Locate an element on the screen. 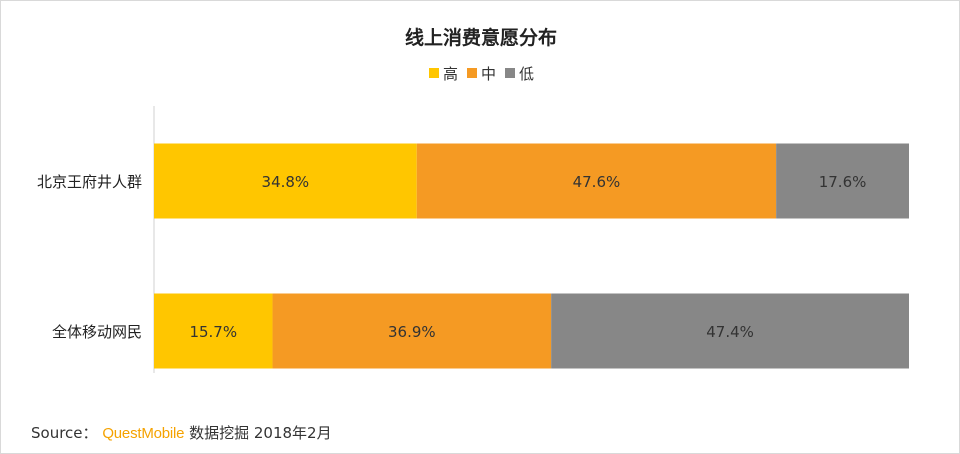  category-label-1: 全体移动网民 is located at coordinates (97, 332).